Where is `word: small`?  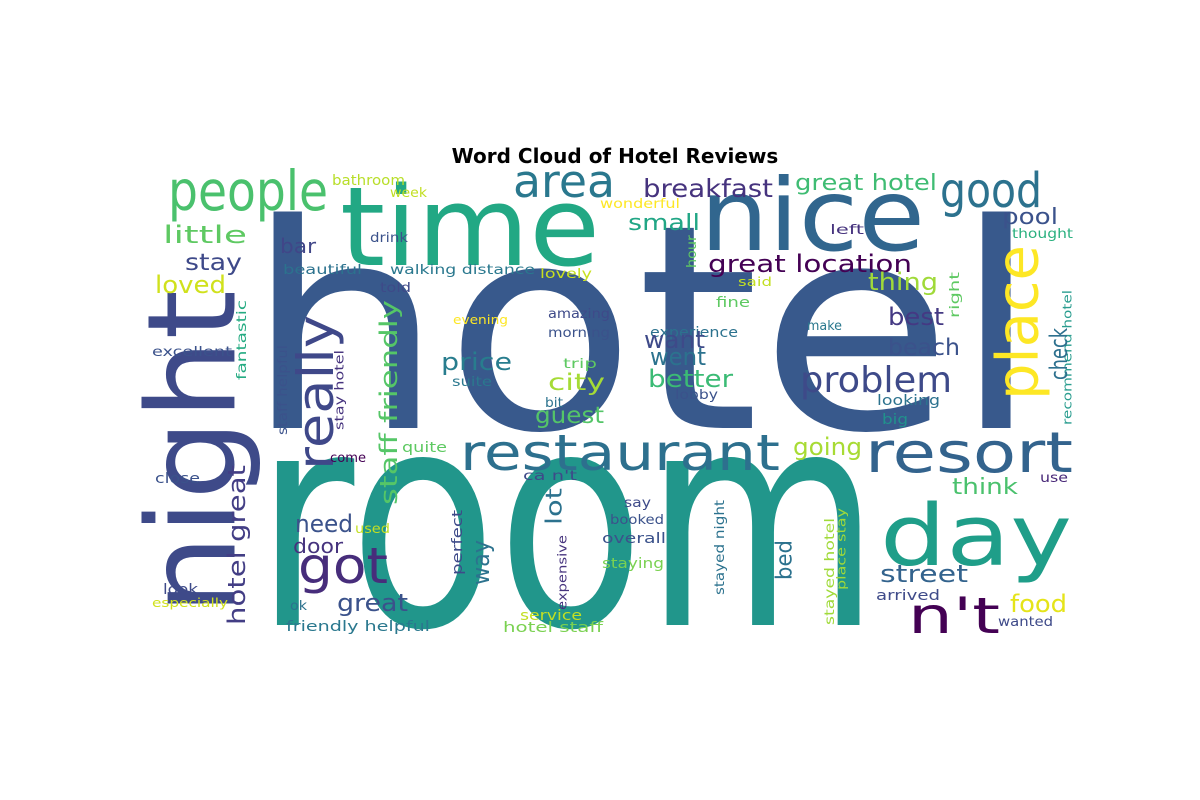
word: small is located at coordinates (664, 223).